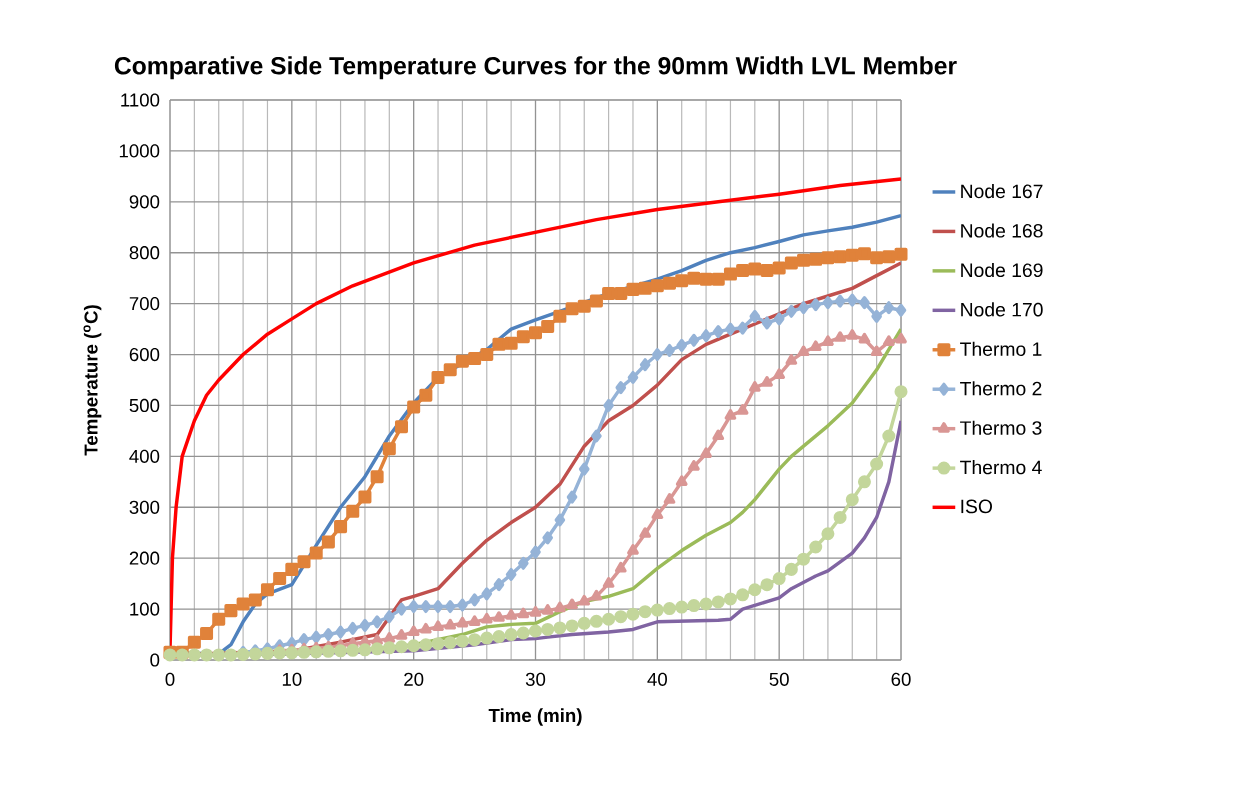 The image size is (1239, 798). Describe the element at coordinates (144, 304) in the screenshot. I see `y-tick-label: 700` at that location.